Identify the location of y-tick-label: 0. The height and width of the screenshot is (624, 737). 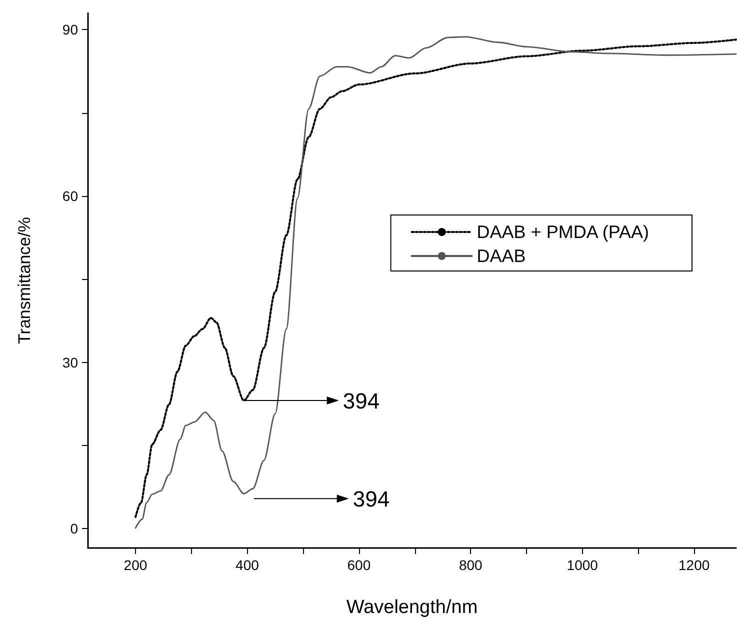
(74, 528).